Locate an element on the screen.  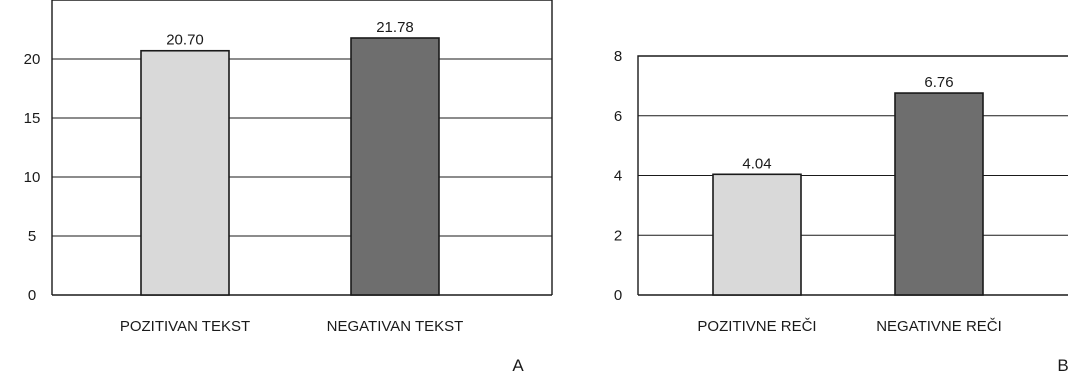
y-tick-label-b-0: 0 is located at coordinates (618, 295).